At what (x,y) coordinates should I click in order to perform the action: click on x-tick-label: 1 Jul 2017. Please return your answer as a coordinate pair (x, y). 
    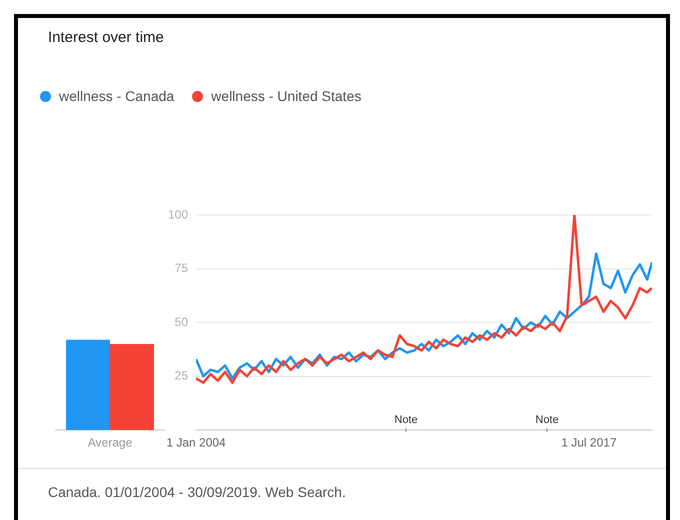
    Looking at the image, I should click on (589, 443).